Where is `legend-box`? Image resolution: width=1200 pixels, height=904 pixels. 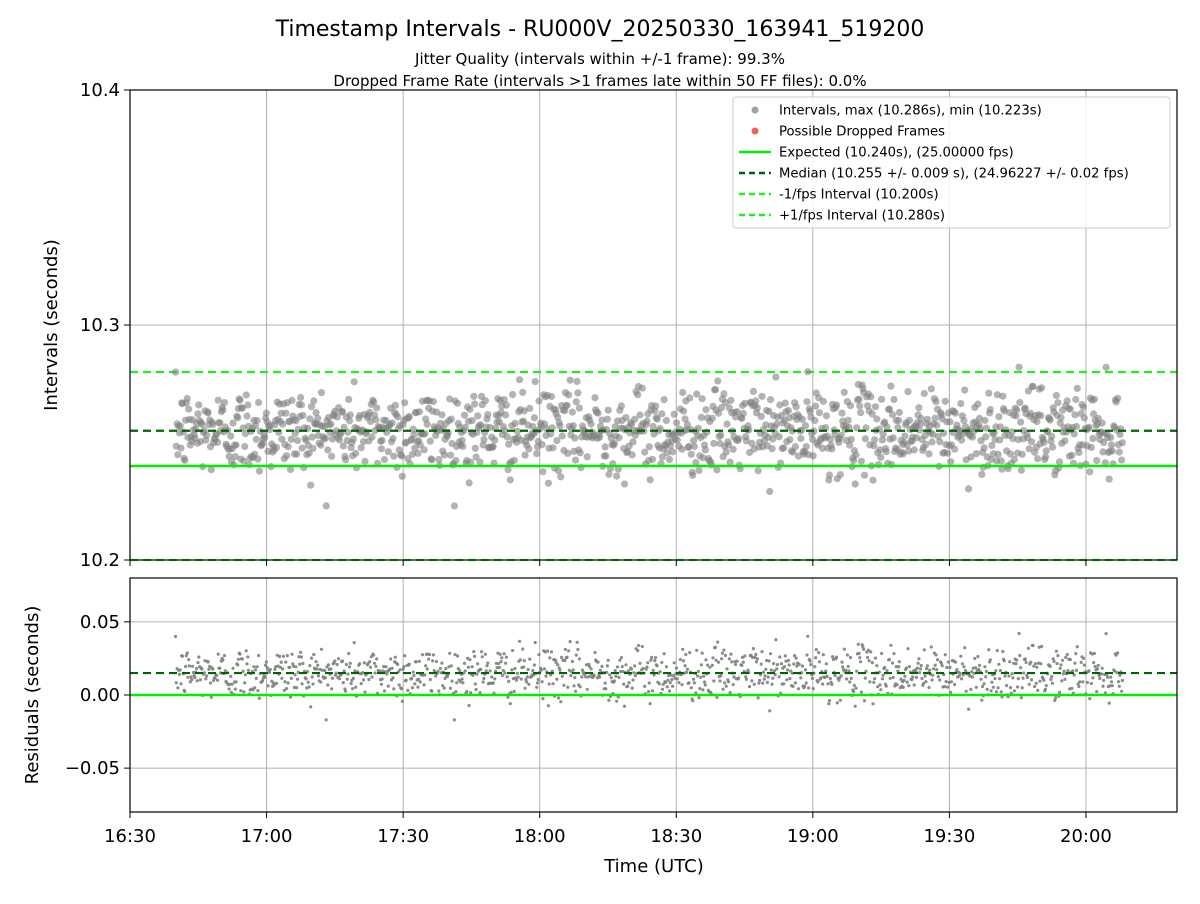
legend-box is located at coordinates (951, 162).